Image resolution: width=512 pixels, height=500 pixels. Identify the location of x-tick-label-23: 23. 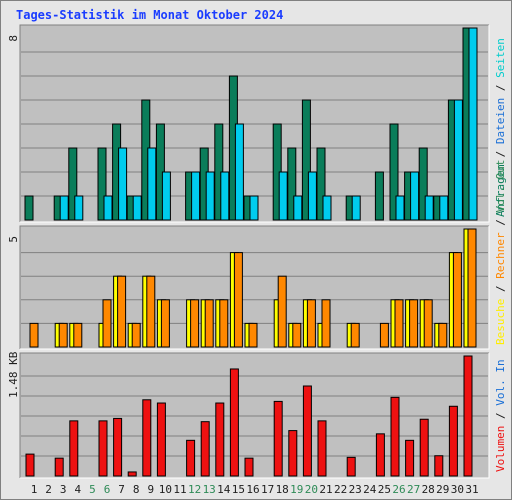
(355, 489).